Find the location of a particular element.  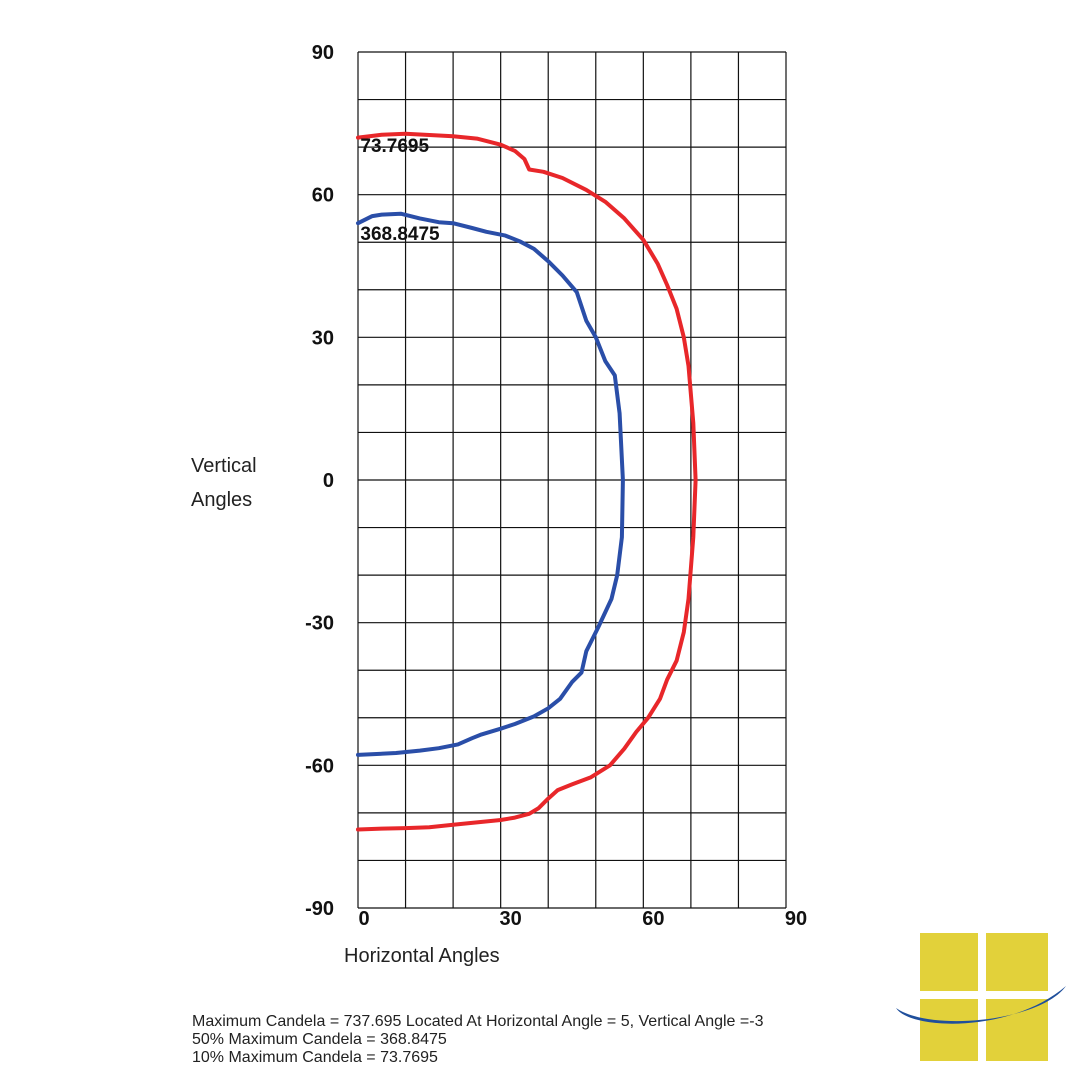

logo-square-bottom-left is located at coordinates (949, 1030).